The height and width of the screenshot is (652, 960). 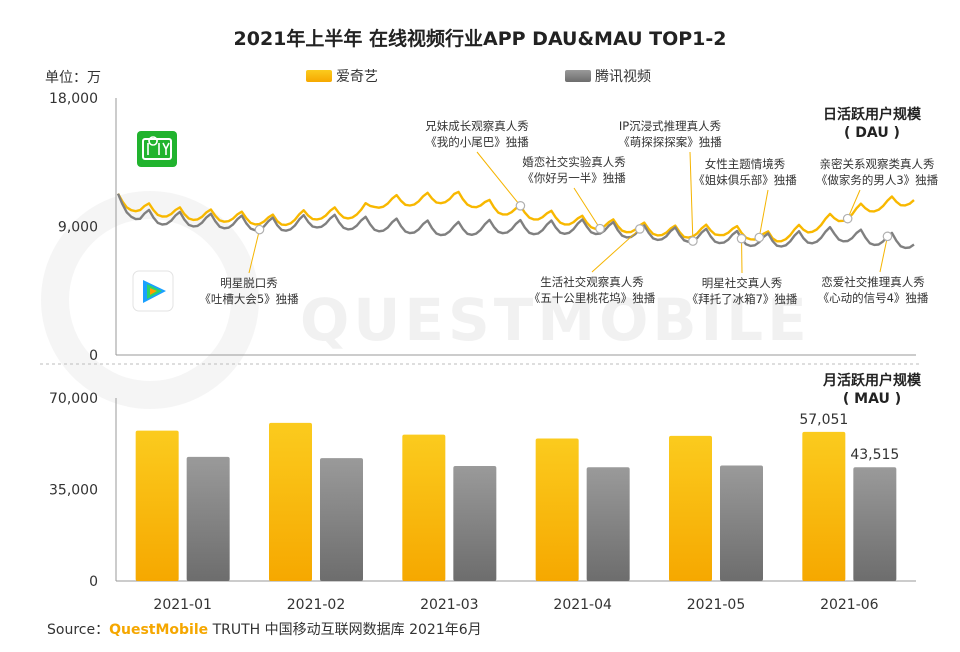 I want to click on annotation: IP沉浸式推理真人秀《萌探探探案》独播, so click(x=670, y=182).